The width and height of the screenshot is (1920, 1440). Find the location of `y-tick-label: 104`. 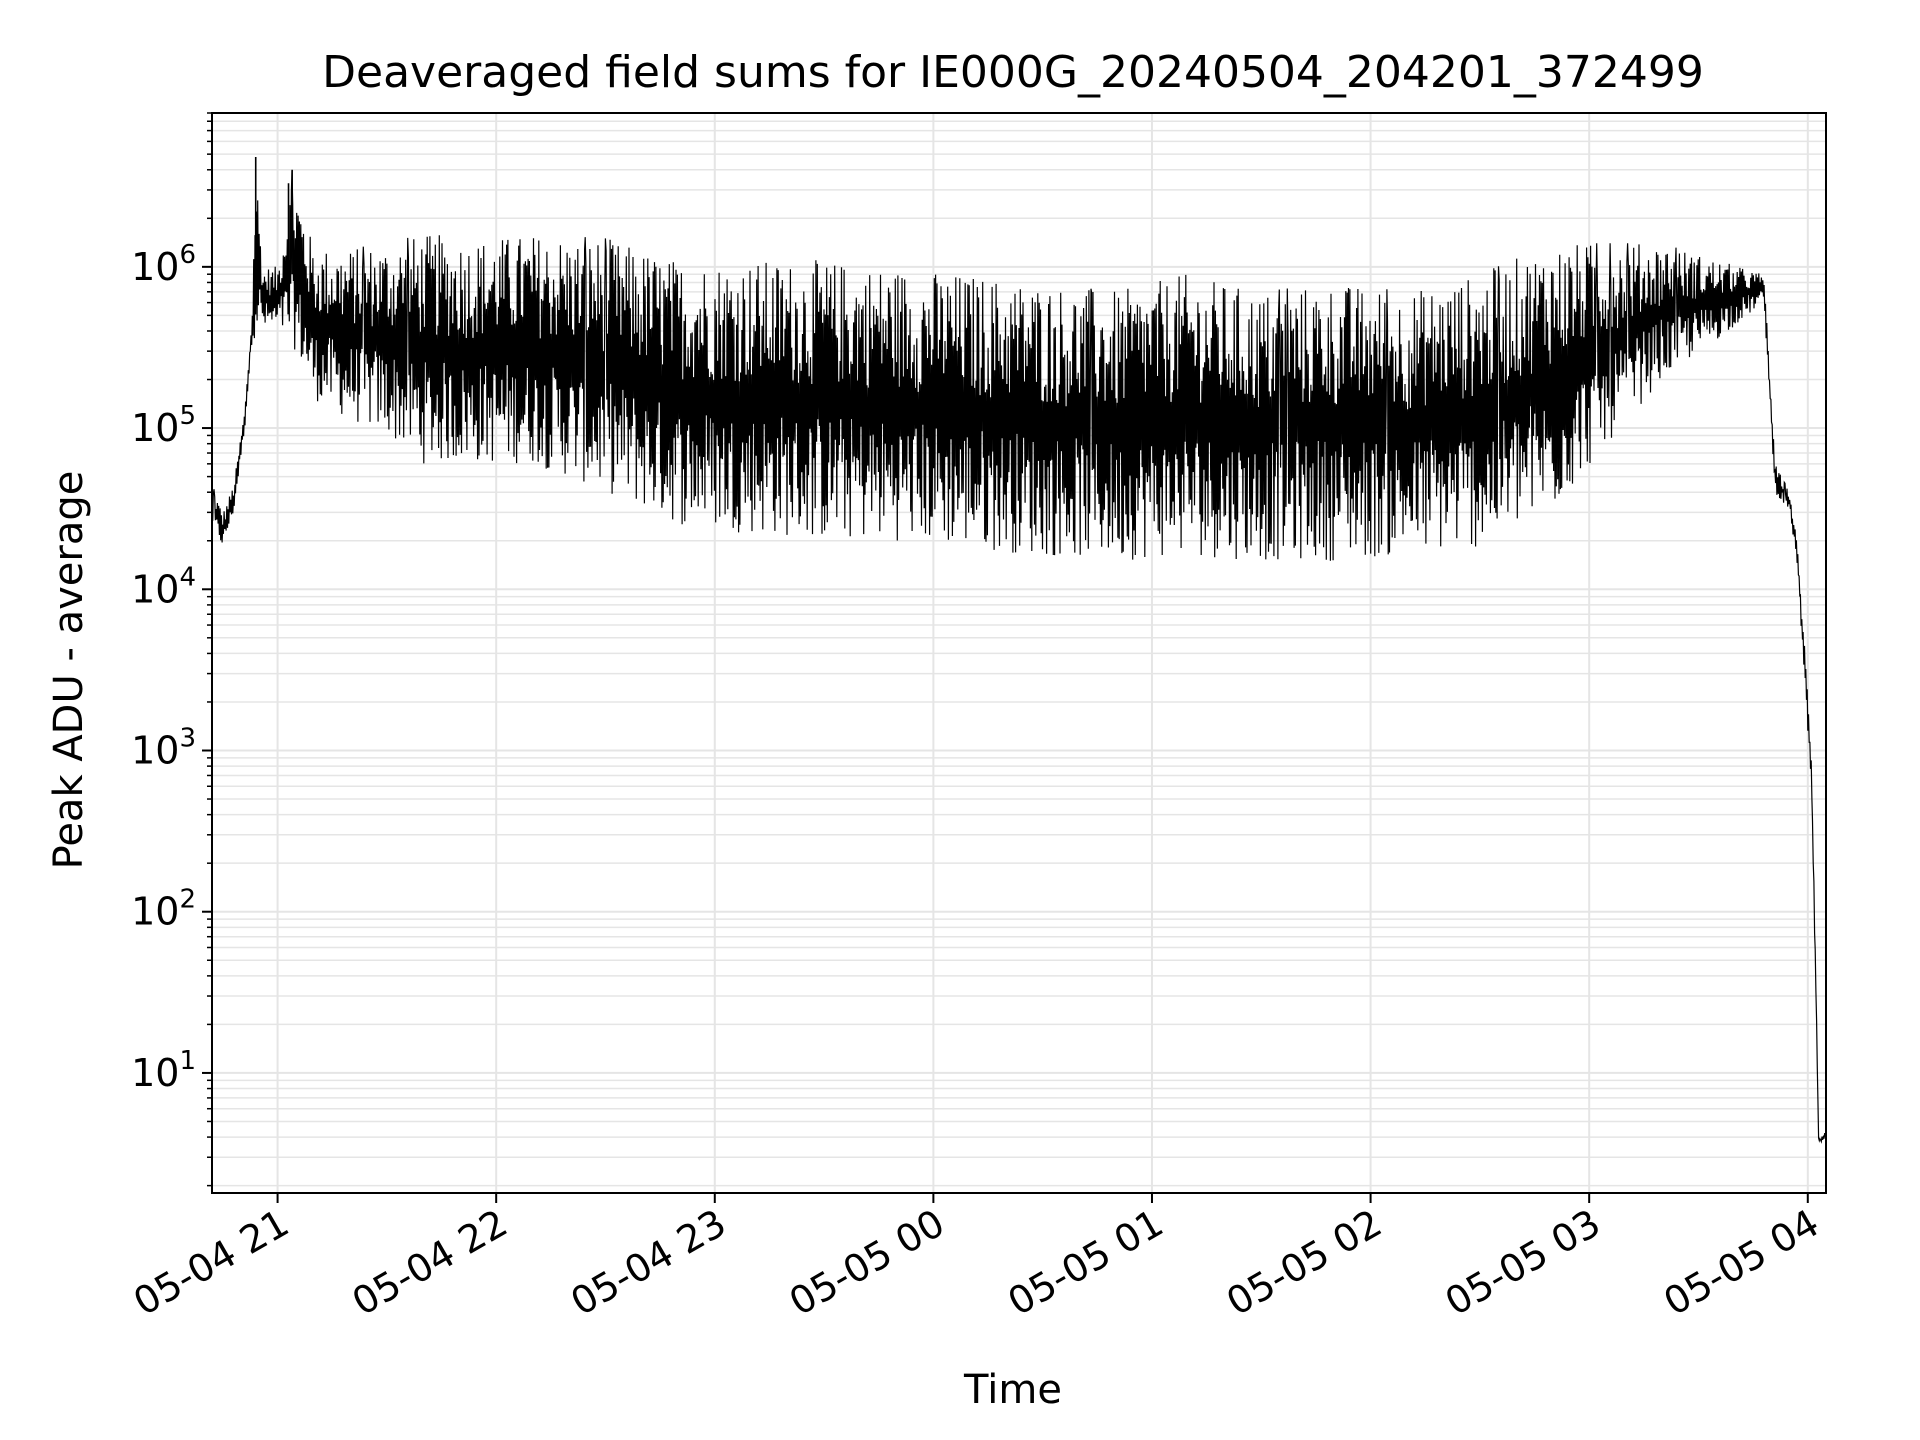

y-tick-label: 104 is located at coordinates (163, 586).